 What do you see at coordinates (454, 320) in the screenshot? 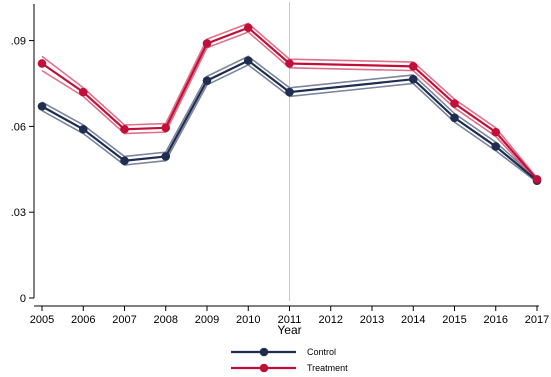
I see `x-tick-label: 2015` at bounding box center [454, 320].